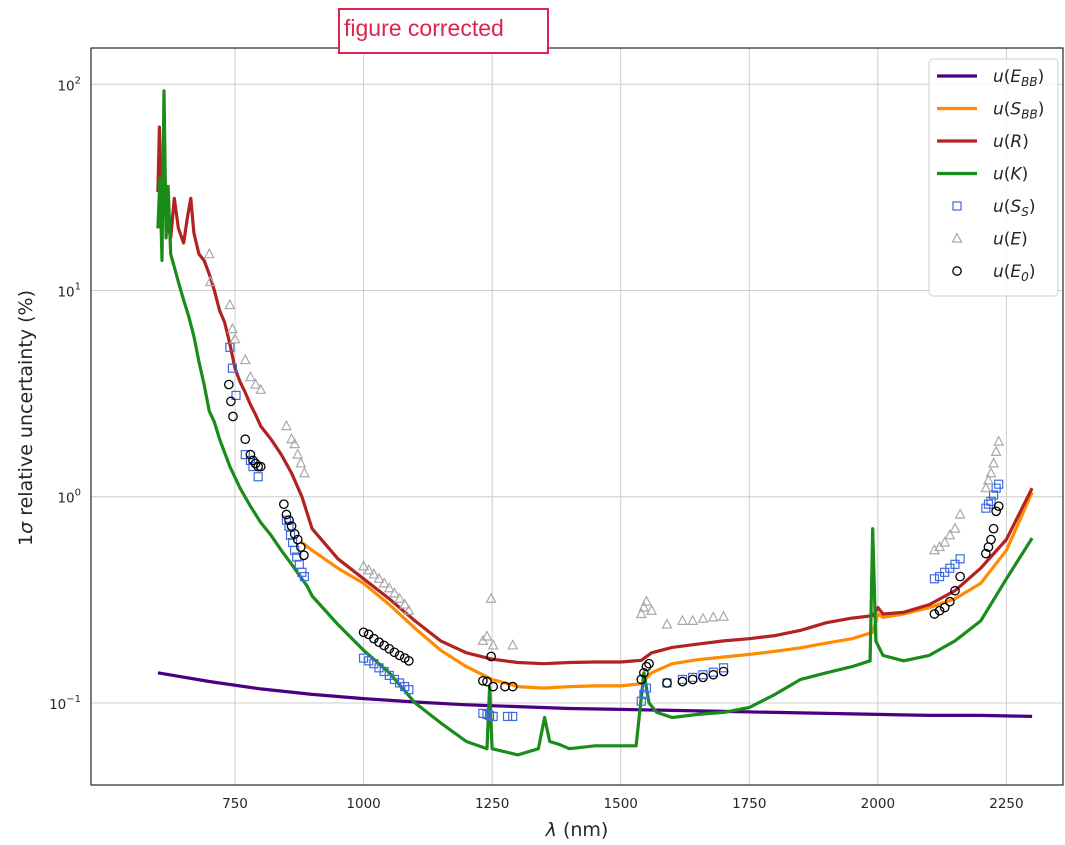 This screenshot has width=1065, height=845. I want to click on y-tick-label: 10¹, so click(69, 291).